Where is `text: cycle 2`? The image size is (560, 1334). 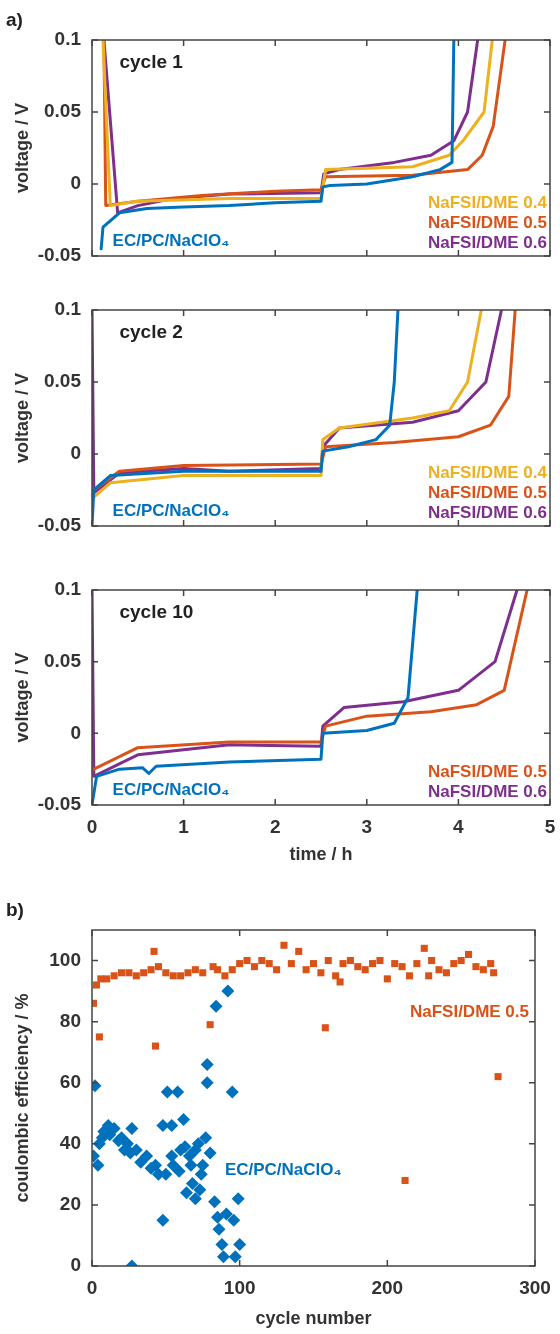
text: cycle 2 is located at coordinates (151, 331).